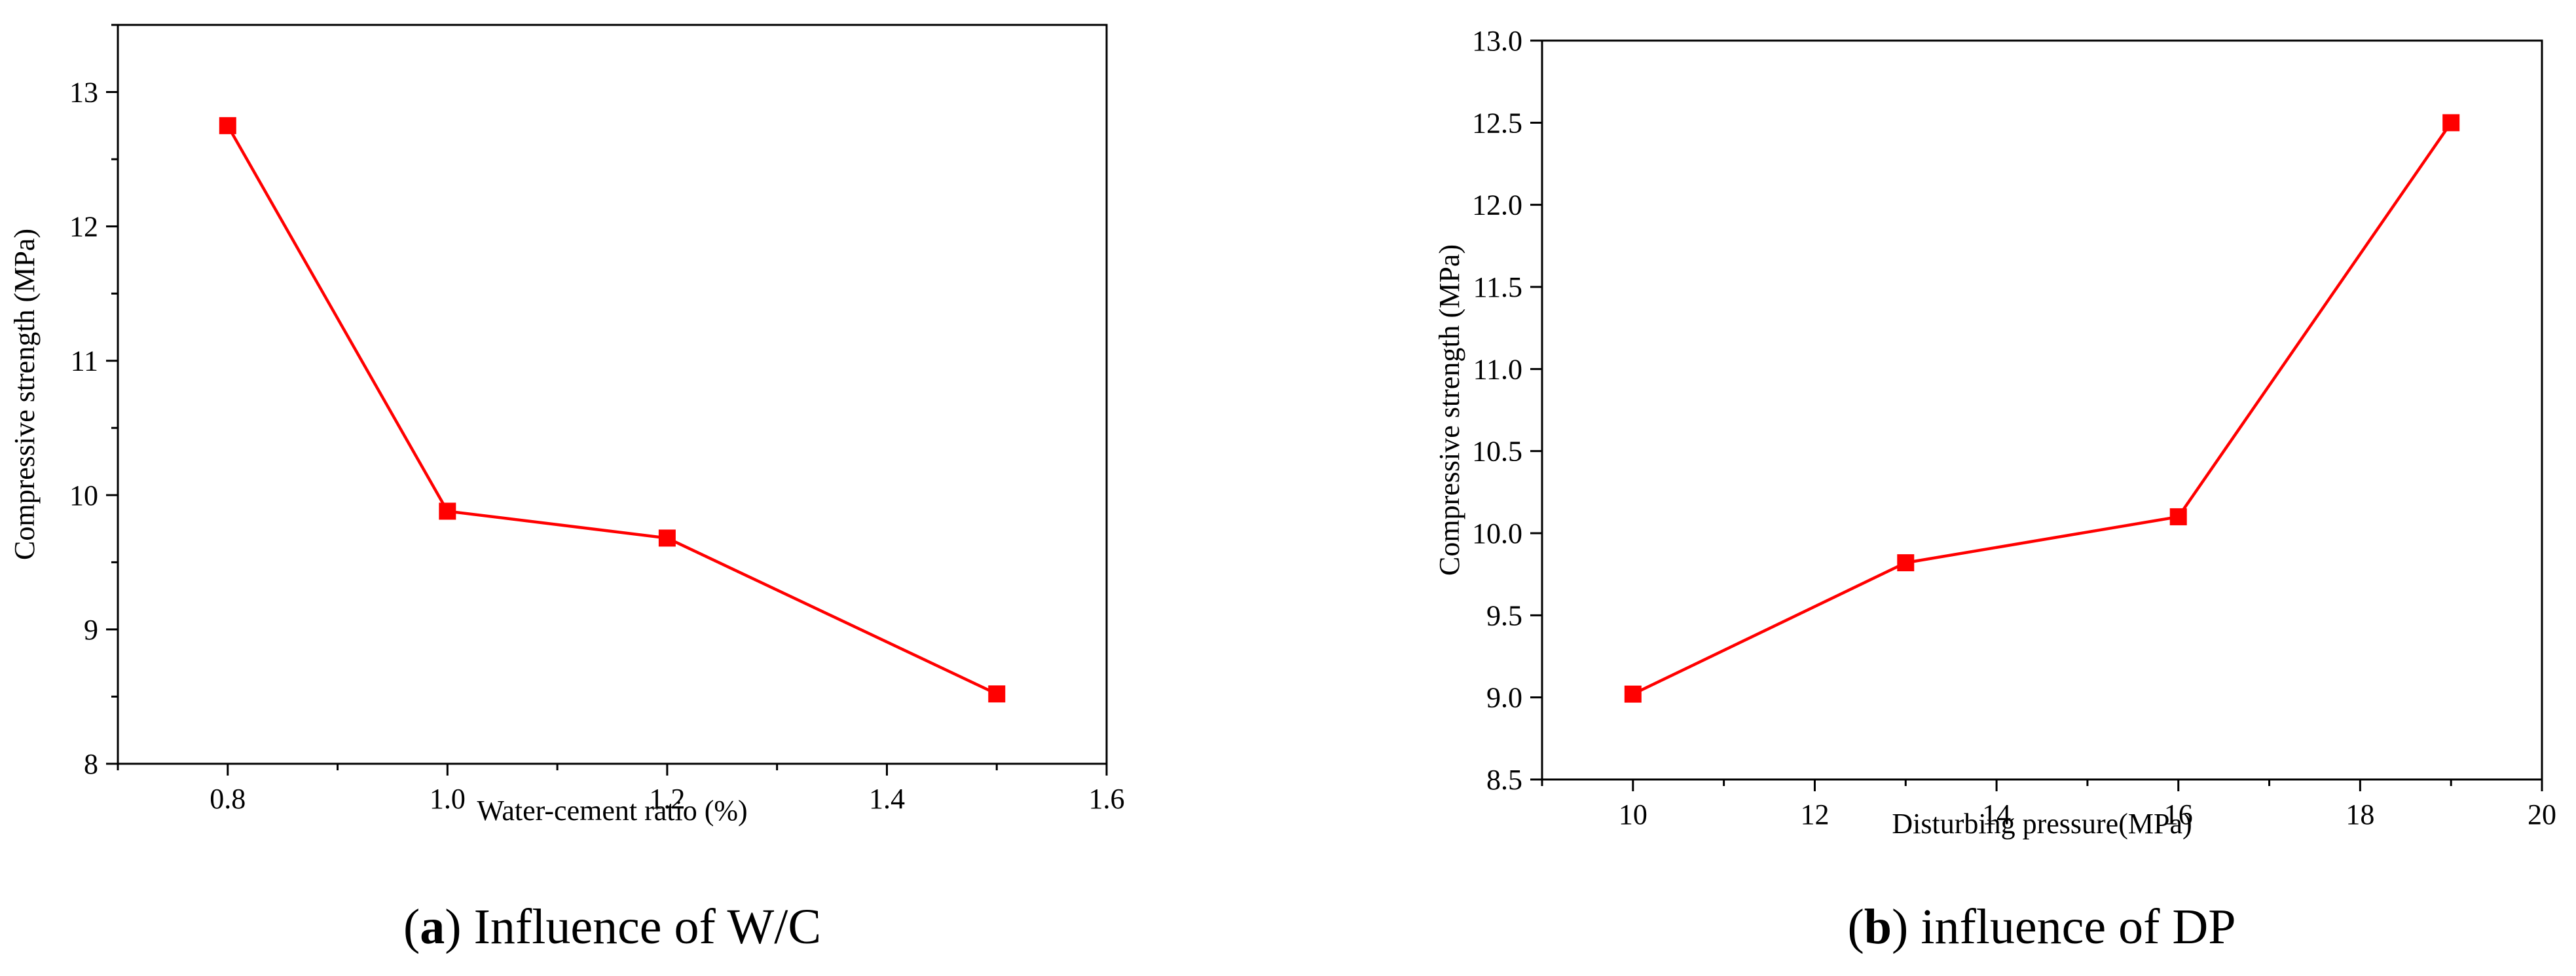 Image resolution: width=2576 pixels, height=976 pixels. I want to click on chart-b-y-tick-label: 12.0, so click(1497, 205).